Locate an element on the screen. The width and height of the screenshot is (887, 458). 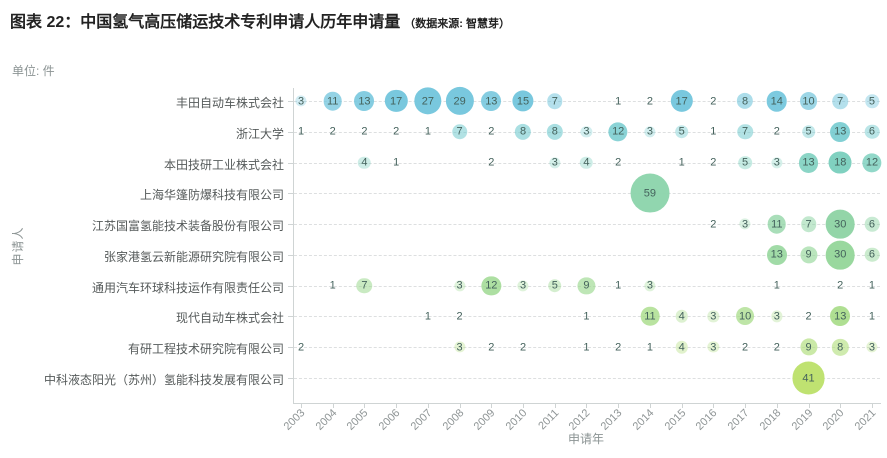
figure-title: 图表 22：中国氢气高压储运技术专利申请人历年申请量 （数据来源: 智慧芽） is located at coordinates (260, 20).